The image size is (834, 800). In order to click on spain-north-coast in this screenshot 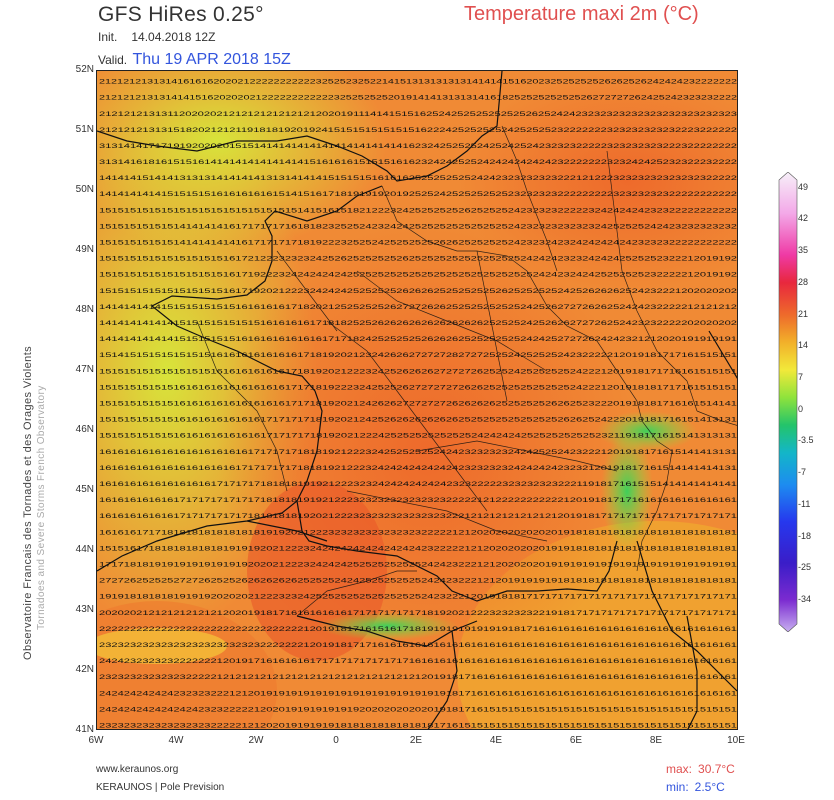, I will do `click(162, 646)`.